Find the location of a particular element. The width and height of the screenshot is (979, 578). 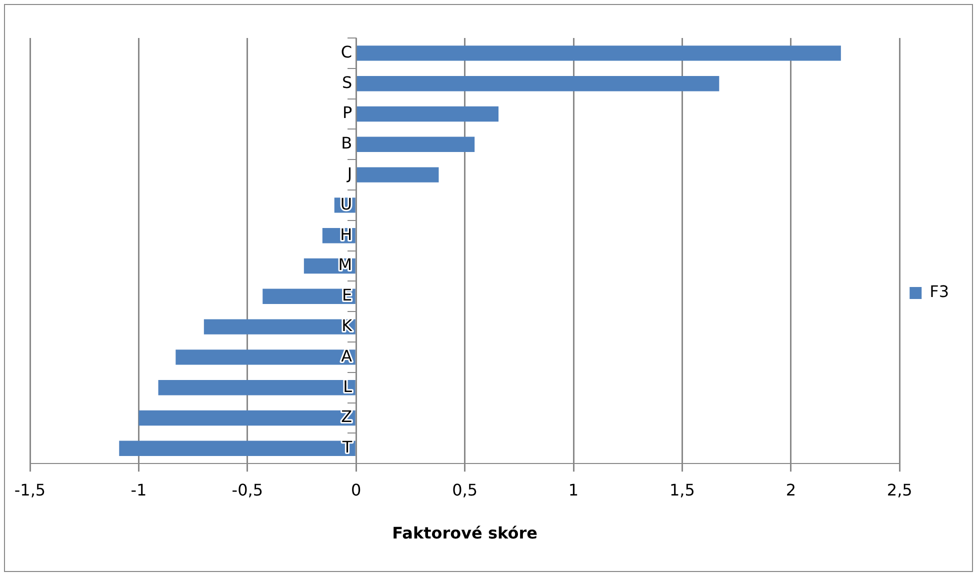

y-tick-label: P is located at coordinates (347, 112).